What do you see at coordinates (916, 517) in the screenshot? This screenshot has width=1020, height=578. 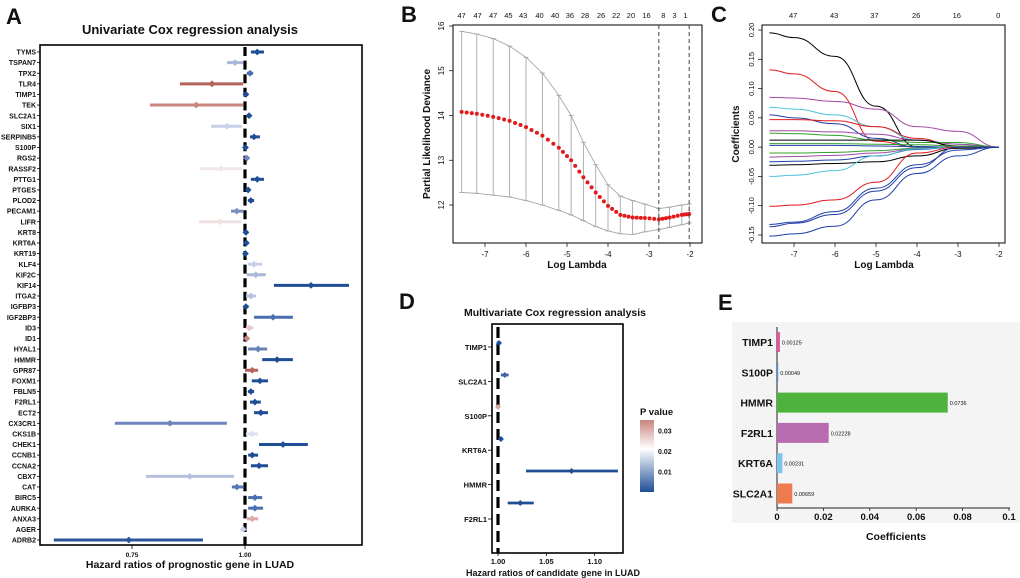 I see `x-tick-label: 0.06` at bounding box center [916, 517].